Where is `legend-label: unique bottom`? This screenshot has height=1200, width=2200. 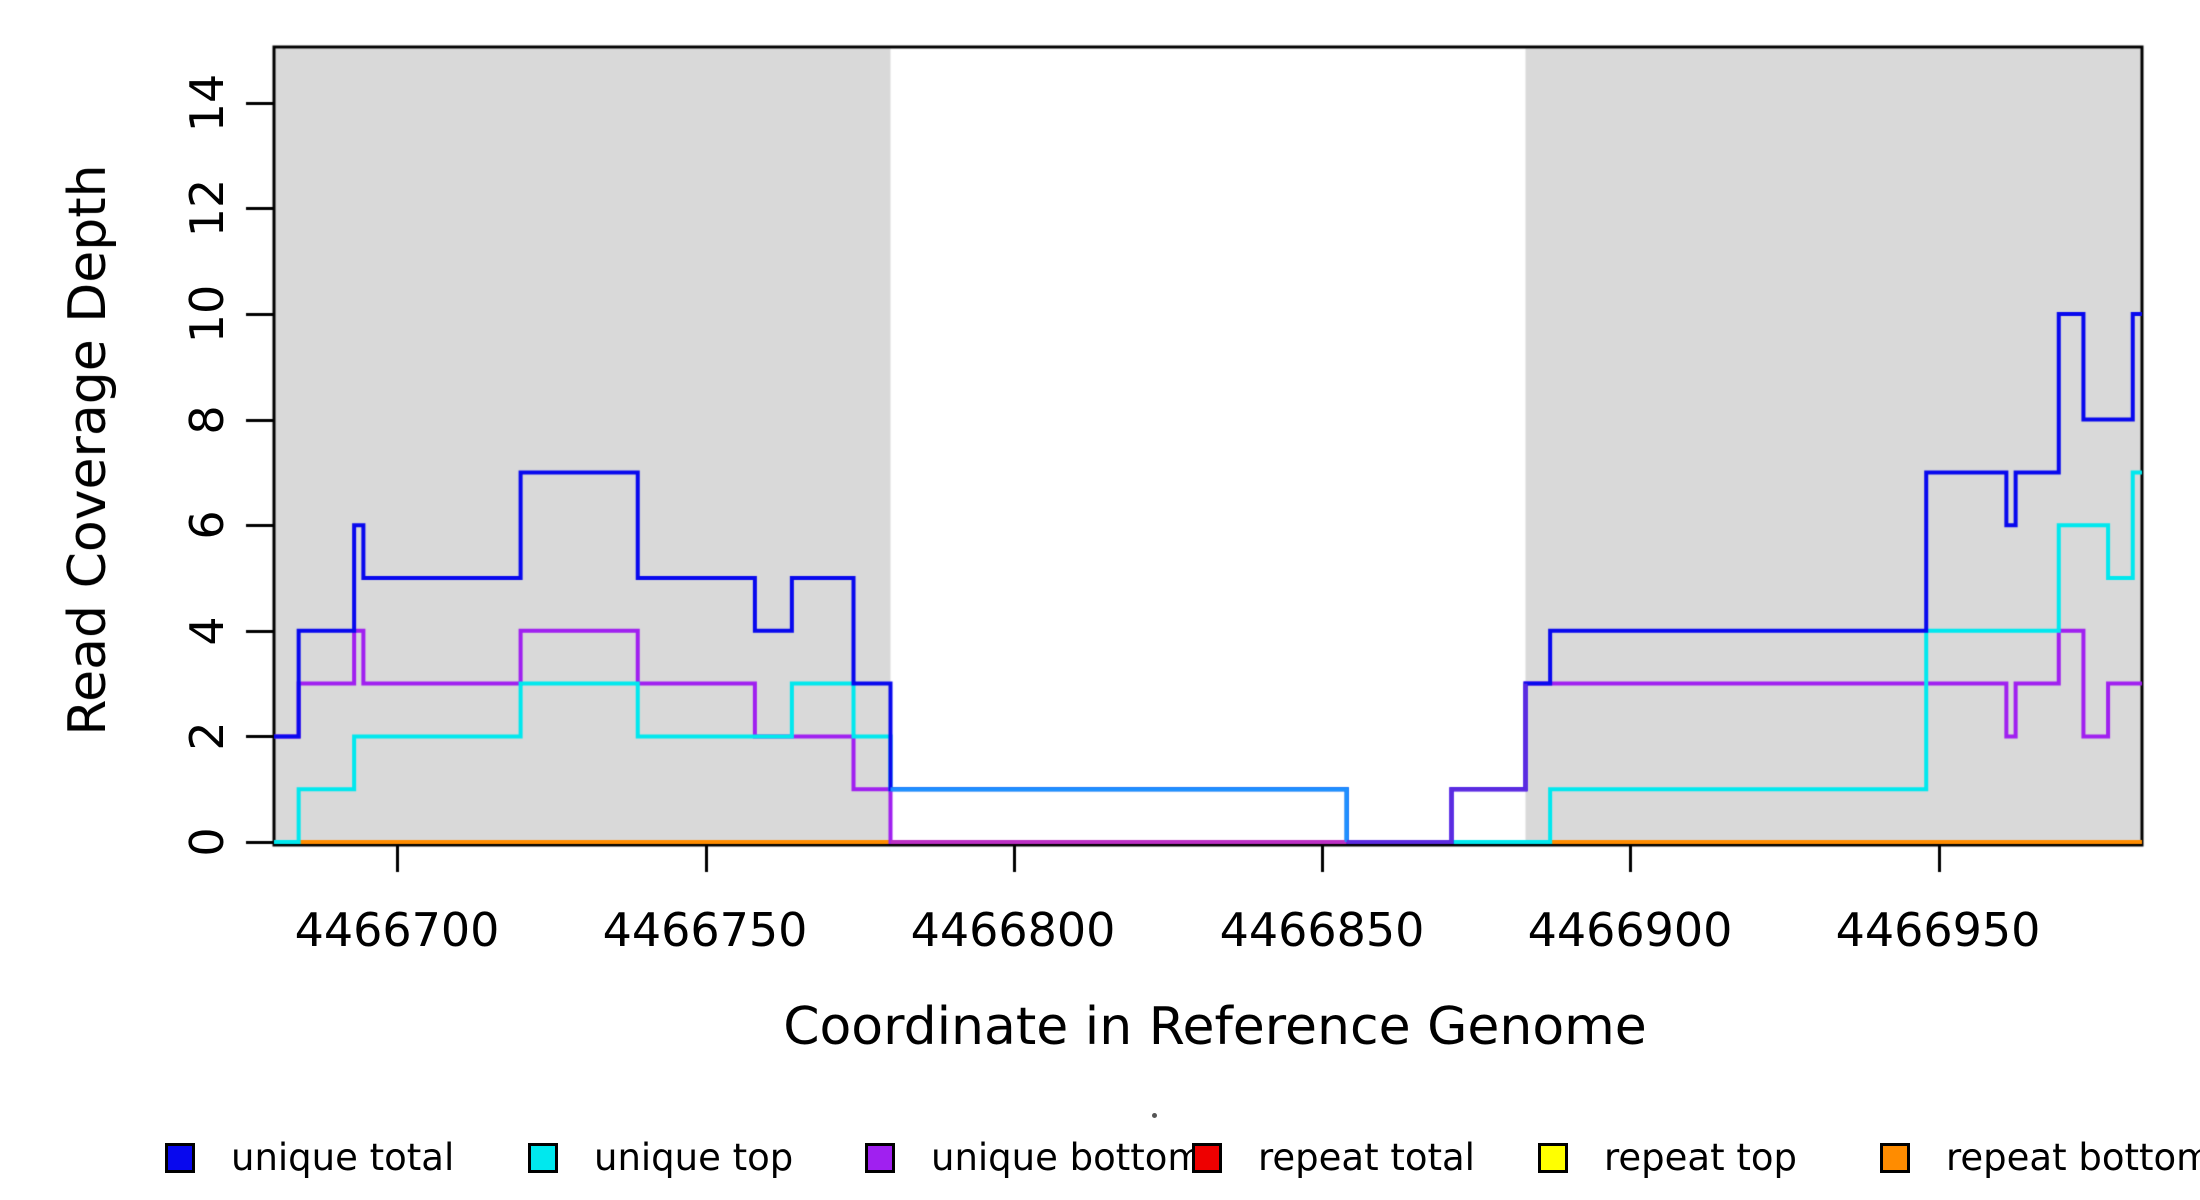 legend-label: unique bottom is located at coordinates (1067, 1157).